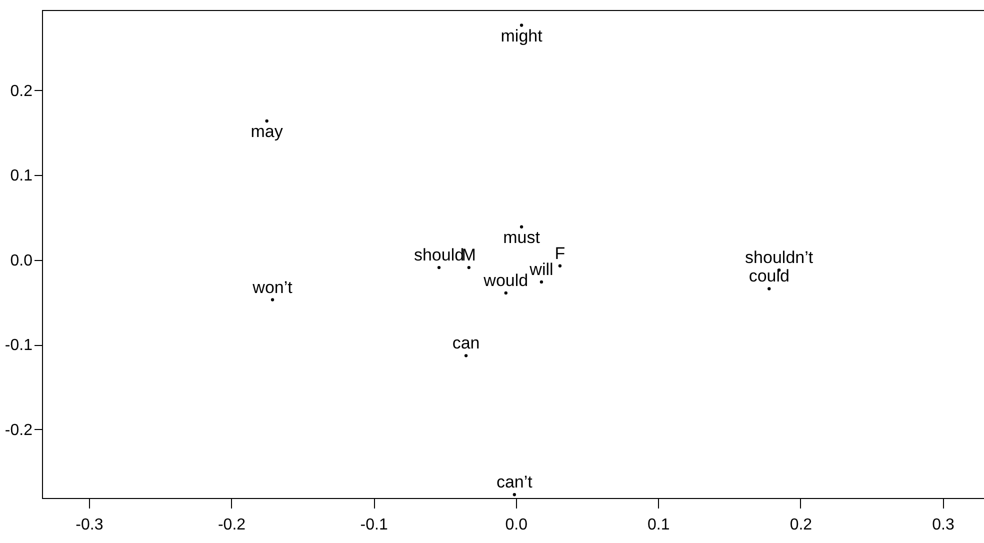 Image resolution: width=984 pixels, height=543 pixels. I want to click on y-tick-label: 0.1, so click(21, 176).